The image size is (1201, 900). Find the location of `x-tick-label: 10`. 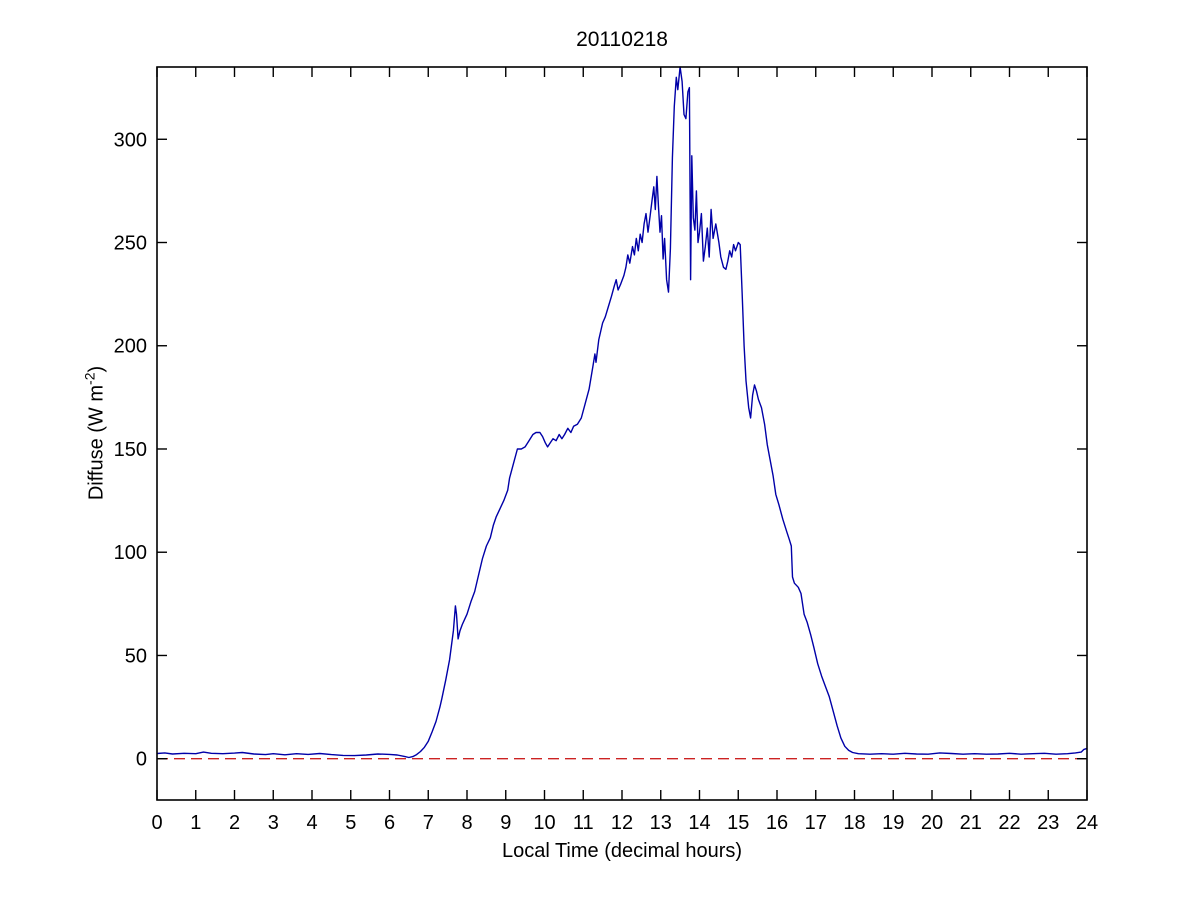

x-tick-label: 10 is located at coordinates (544, 823).